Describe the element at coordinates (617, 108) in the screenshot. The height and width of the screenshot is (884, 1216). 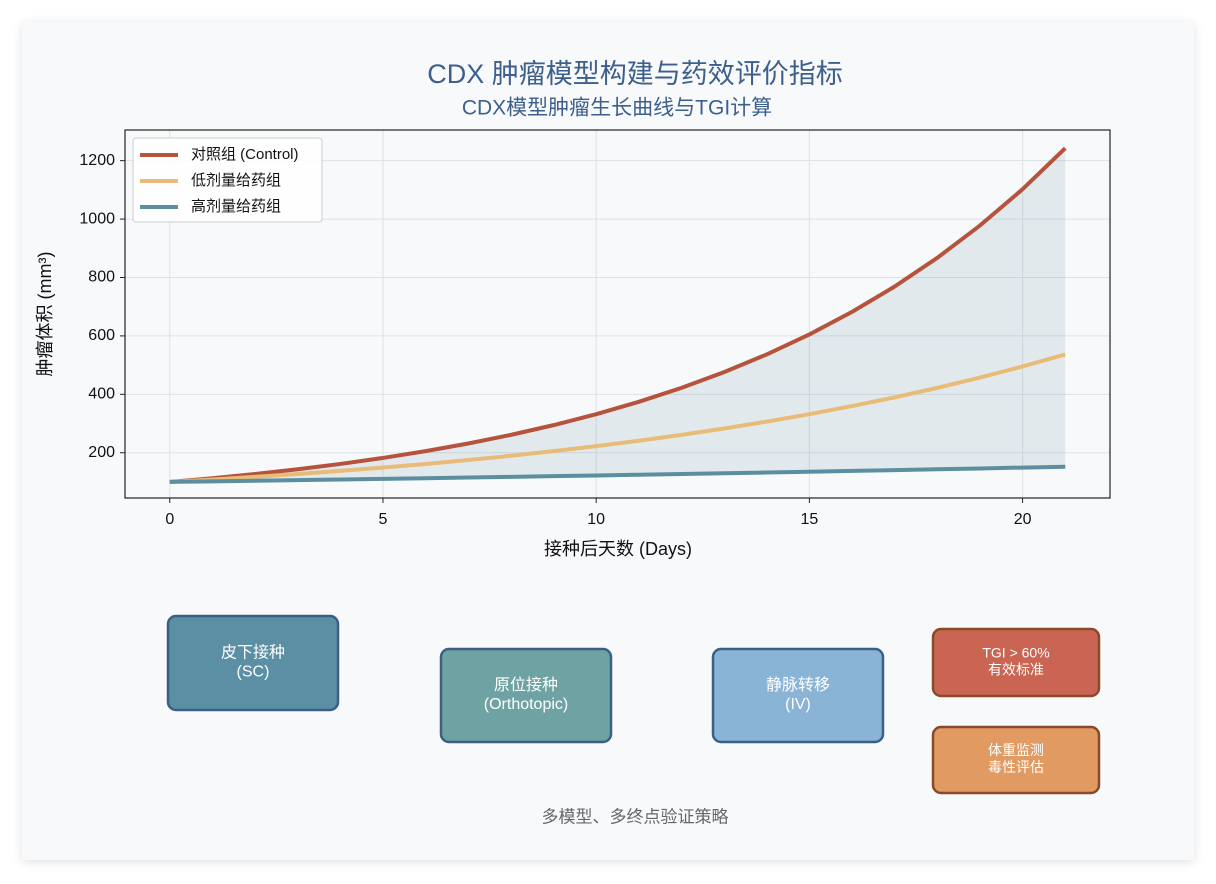
I see `chart-subtitle: CDX模型肿瘤生长曲线与TGI计算` at that location.